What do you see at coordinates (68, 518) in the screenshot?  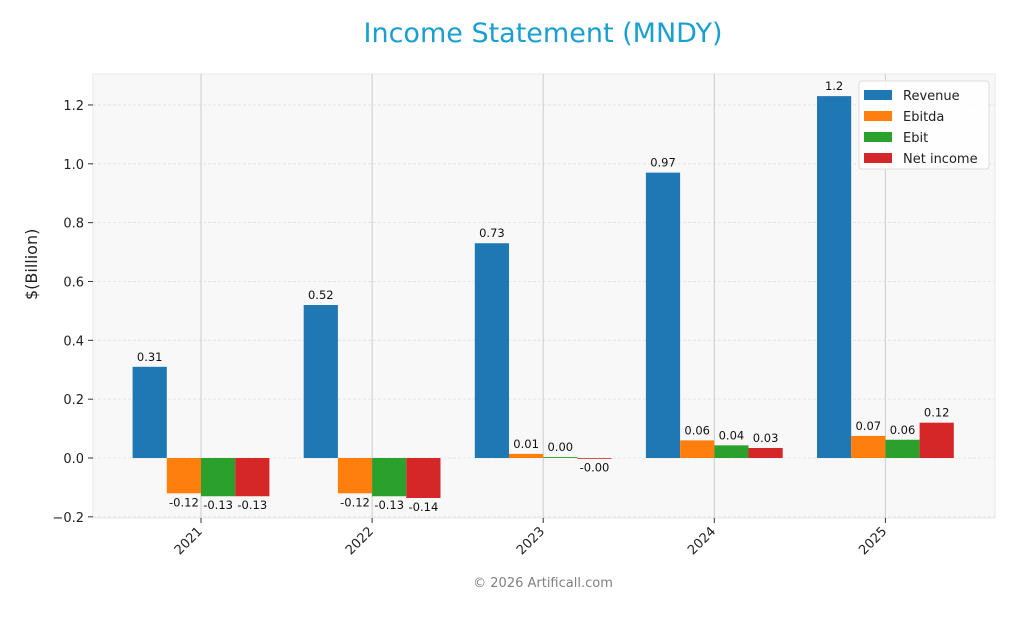 I see `y-tick-label: −0.2` at bounding box center [68, 518].